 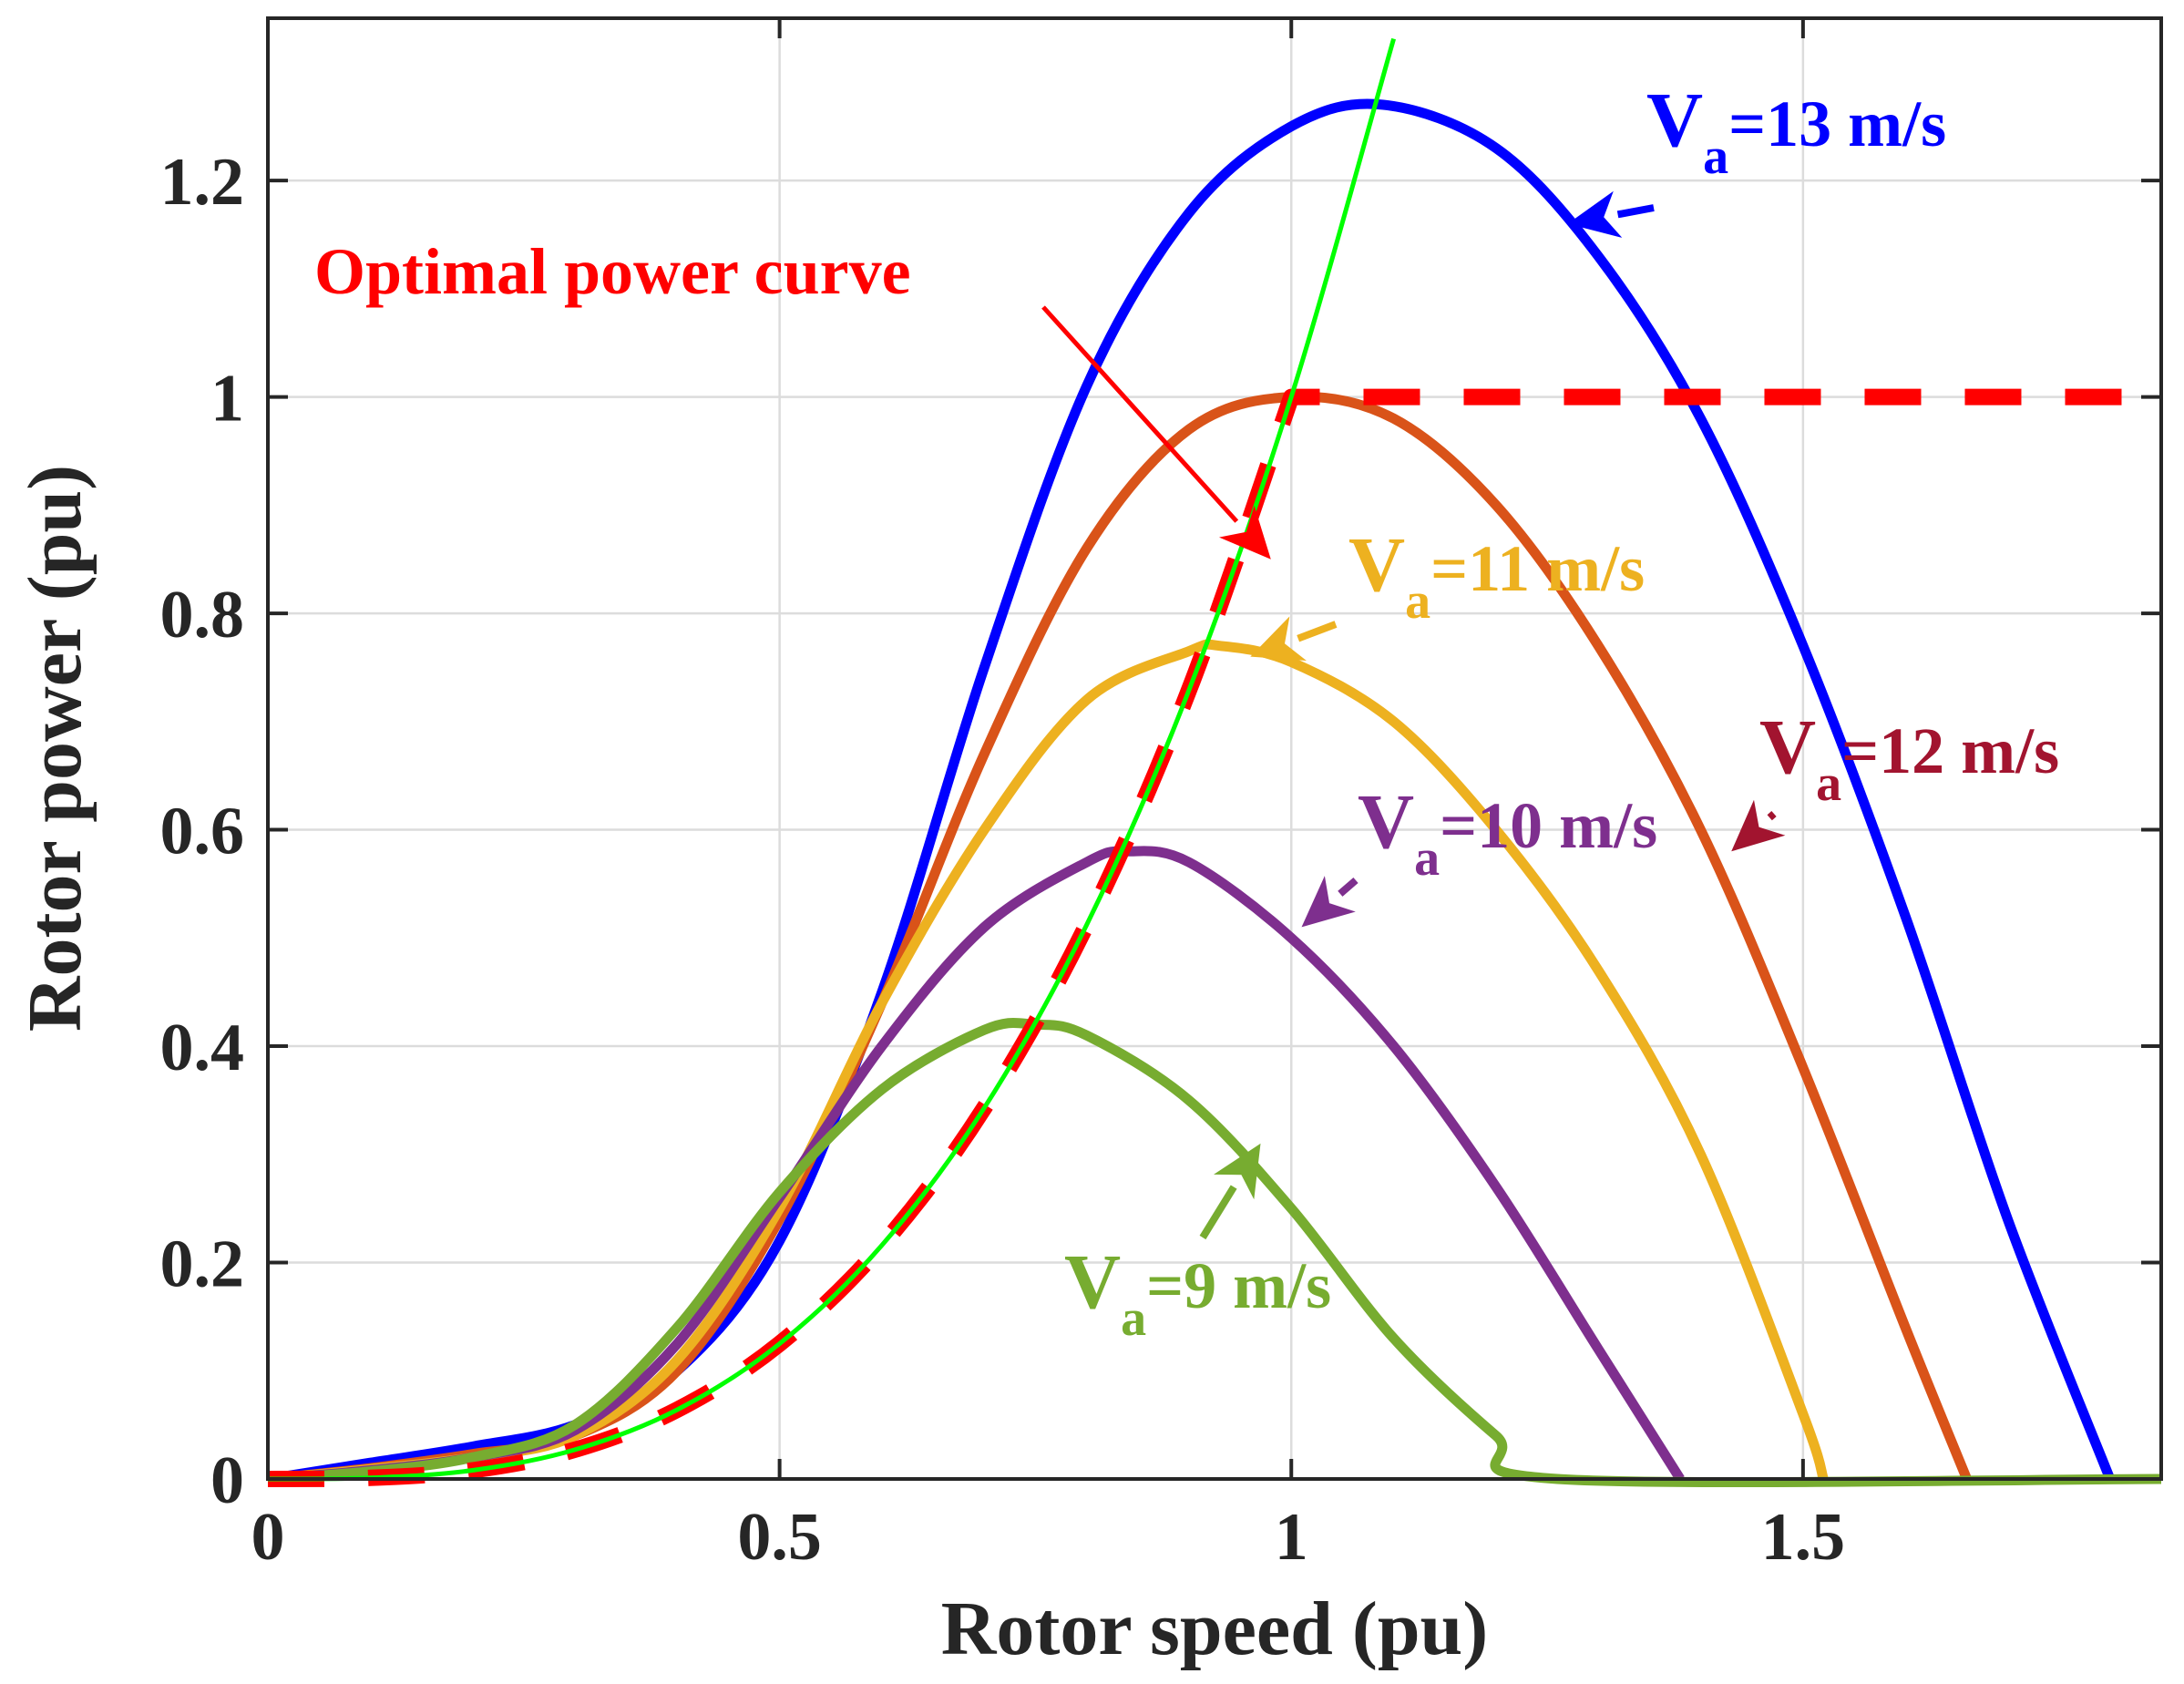 I want to click on x-tick-label: 1, so click(x=1291, y=1537).